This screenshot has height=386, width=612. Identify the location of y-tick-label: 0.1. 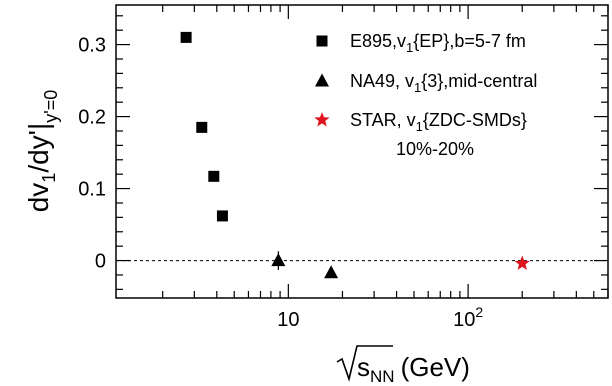
(92, 190).